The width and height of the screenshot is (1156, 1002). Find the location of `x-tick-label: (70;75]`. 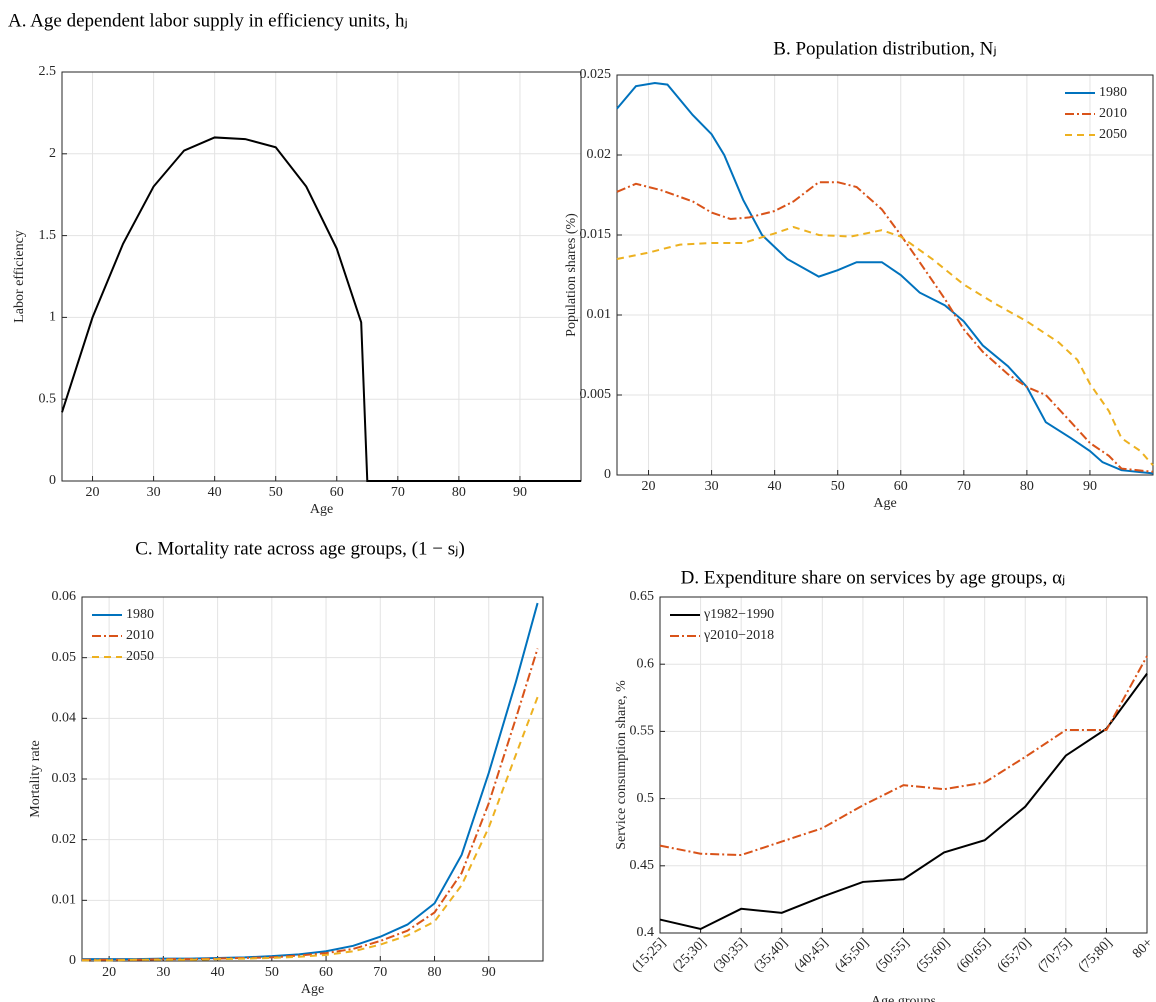

x-tick-label: (70;75] is located at coordinates (1055, 955).